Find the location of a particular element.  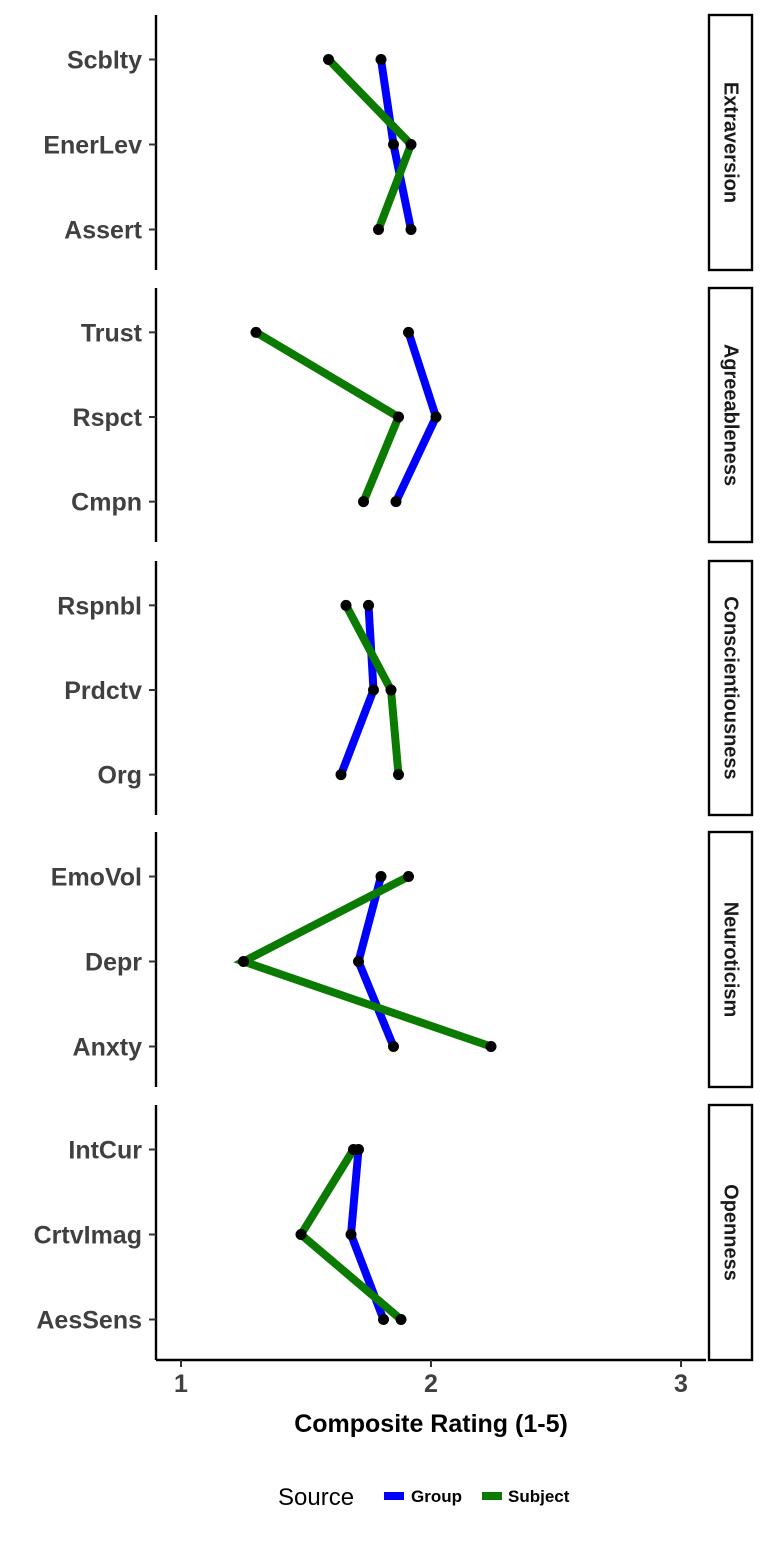

y-tick-label: Rspct is located at coordinates (108, 418).